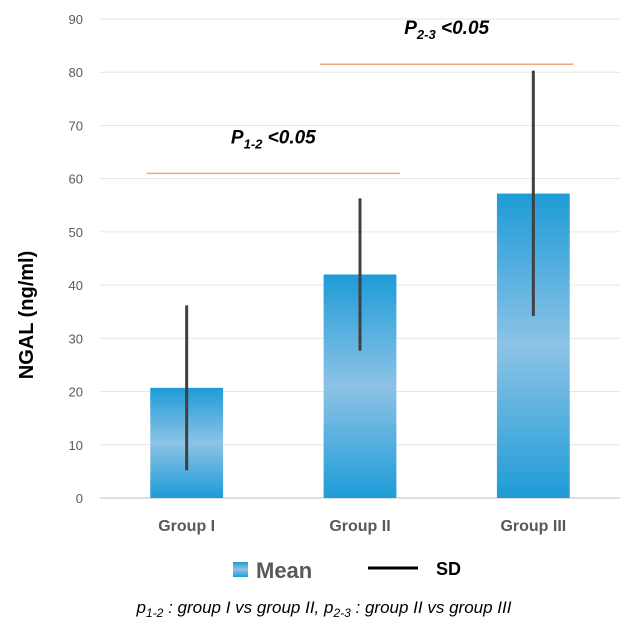 This screenshot has height=624, width=630. Describe the element at coordinates (186, 526) in the screenshot. I see `x-tick-label: Group I` at that location.